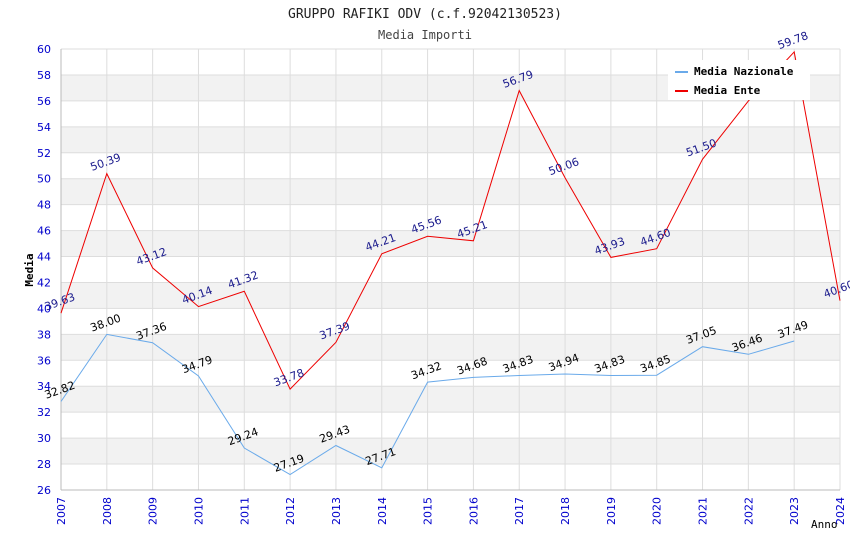 The image size is (850, 550). Describe the element at coordinates (44, 153) in the screenshot. I see `y-tick-label: 52` at that location.